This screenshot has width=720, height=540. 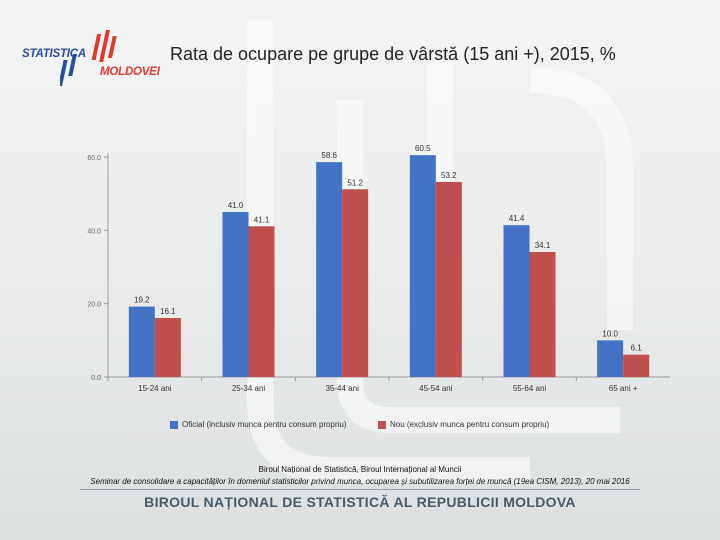 I want to click on x-tick-label: 55-64 ani, so click(x=530, y=388).